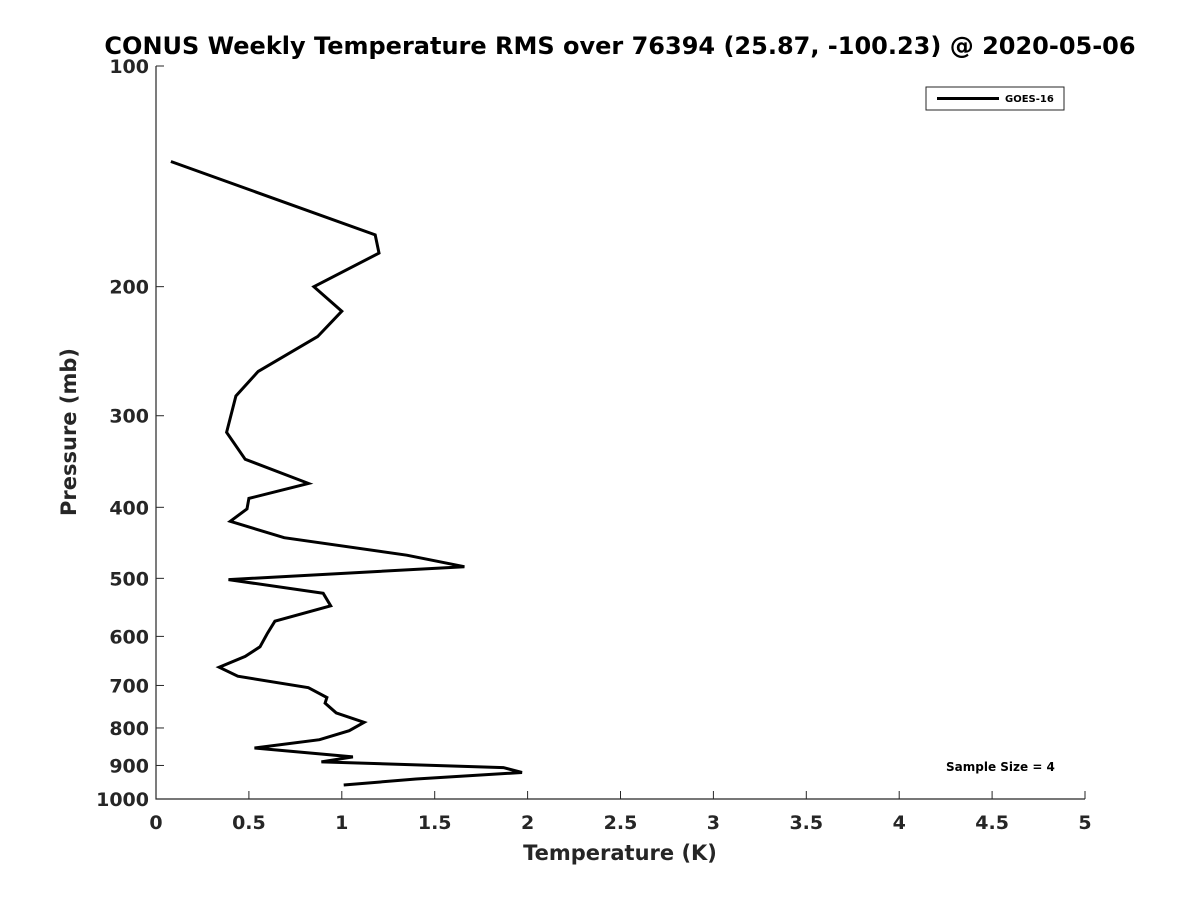  Describe the element at coordinates (129, 579) in the screenshot. I see `y-tick-label: 500` at that location.